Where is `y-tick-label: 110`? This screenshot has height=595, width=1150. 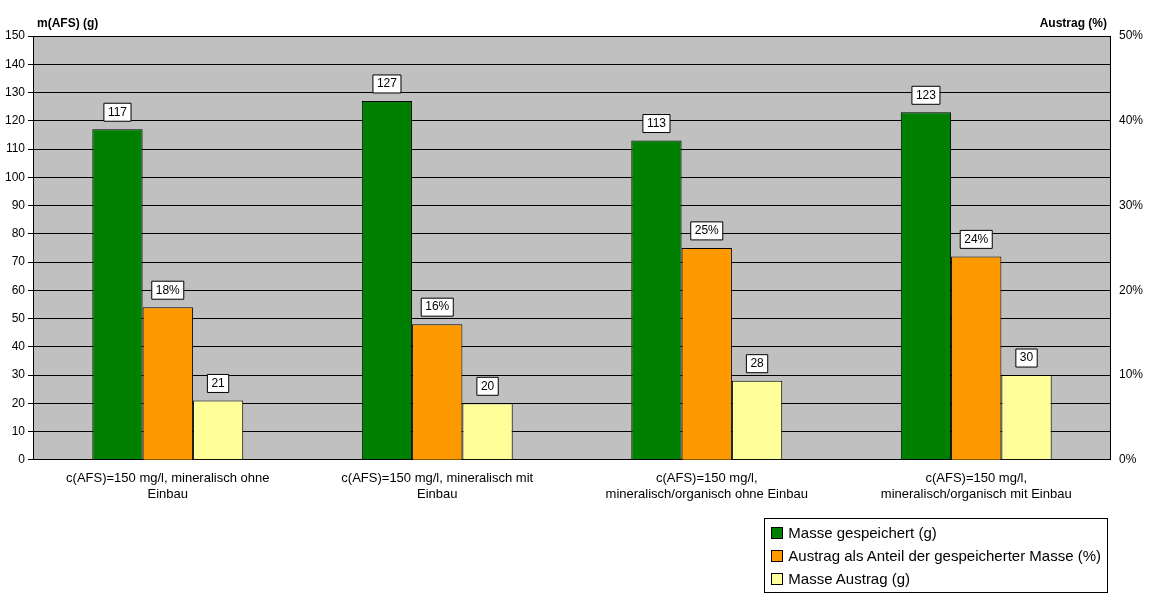 y-tick-label: 110 is located at coordinates (15, 148).